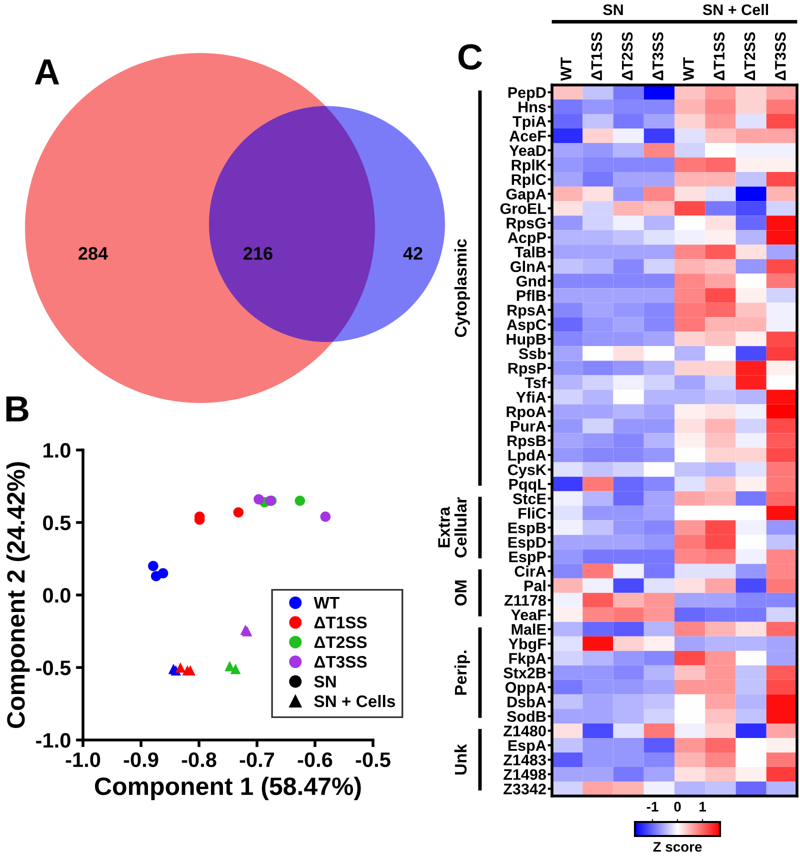 The height and width of the screenshot is (857, 800). I want to click on y-tick-label: Stx2B, so click(525, 673).